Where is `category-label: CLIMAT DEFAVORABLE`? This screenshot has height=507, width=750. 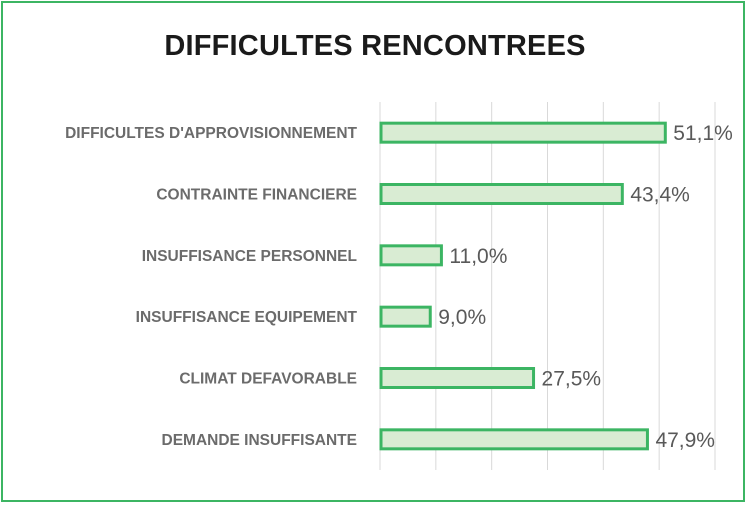
category-label: CLIMAT DEFAVORABLE is located at coordinates (268, 379).